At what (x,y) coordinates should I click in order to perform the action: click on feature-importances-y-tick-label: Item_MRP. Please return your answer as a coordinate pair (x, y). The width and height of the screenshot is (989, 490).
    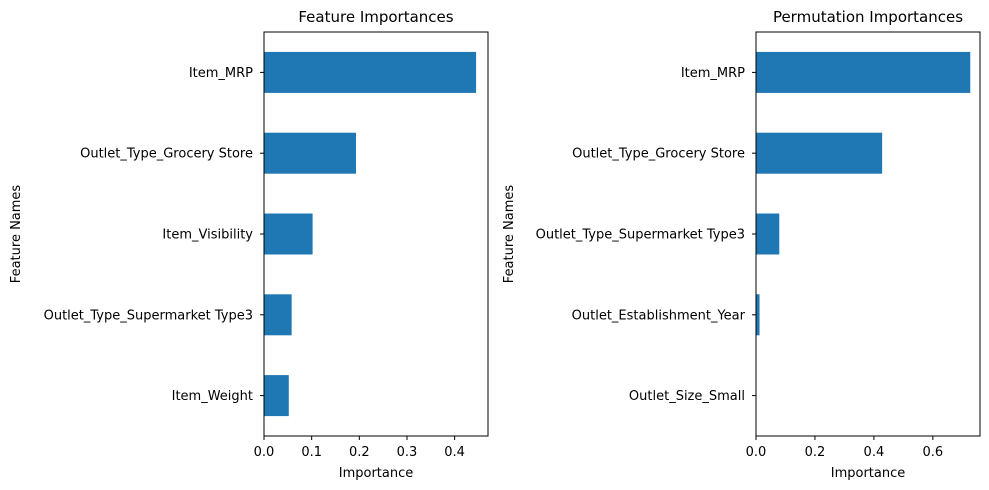
    Looking at the image, I should click on (221, 73).